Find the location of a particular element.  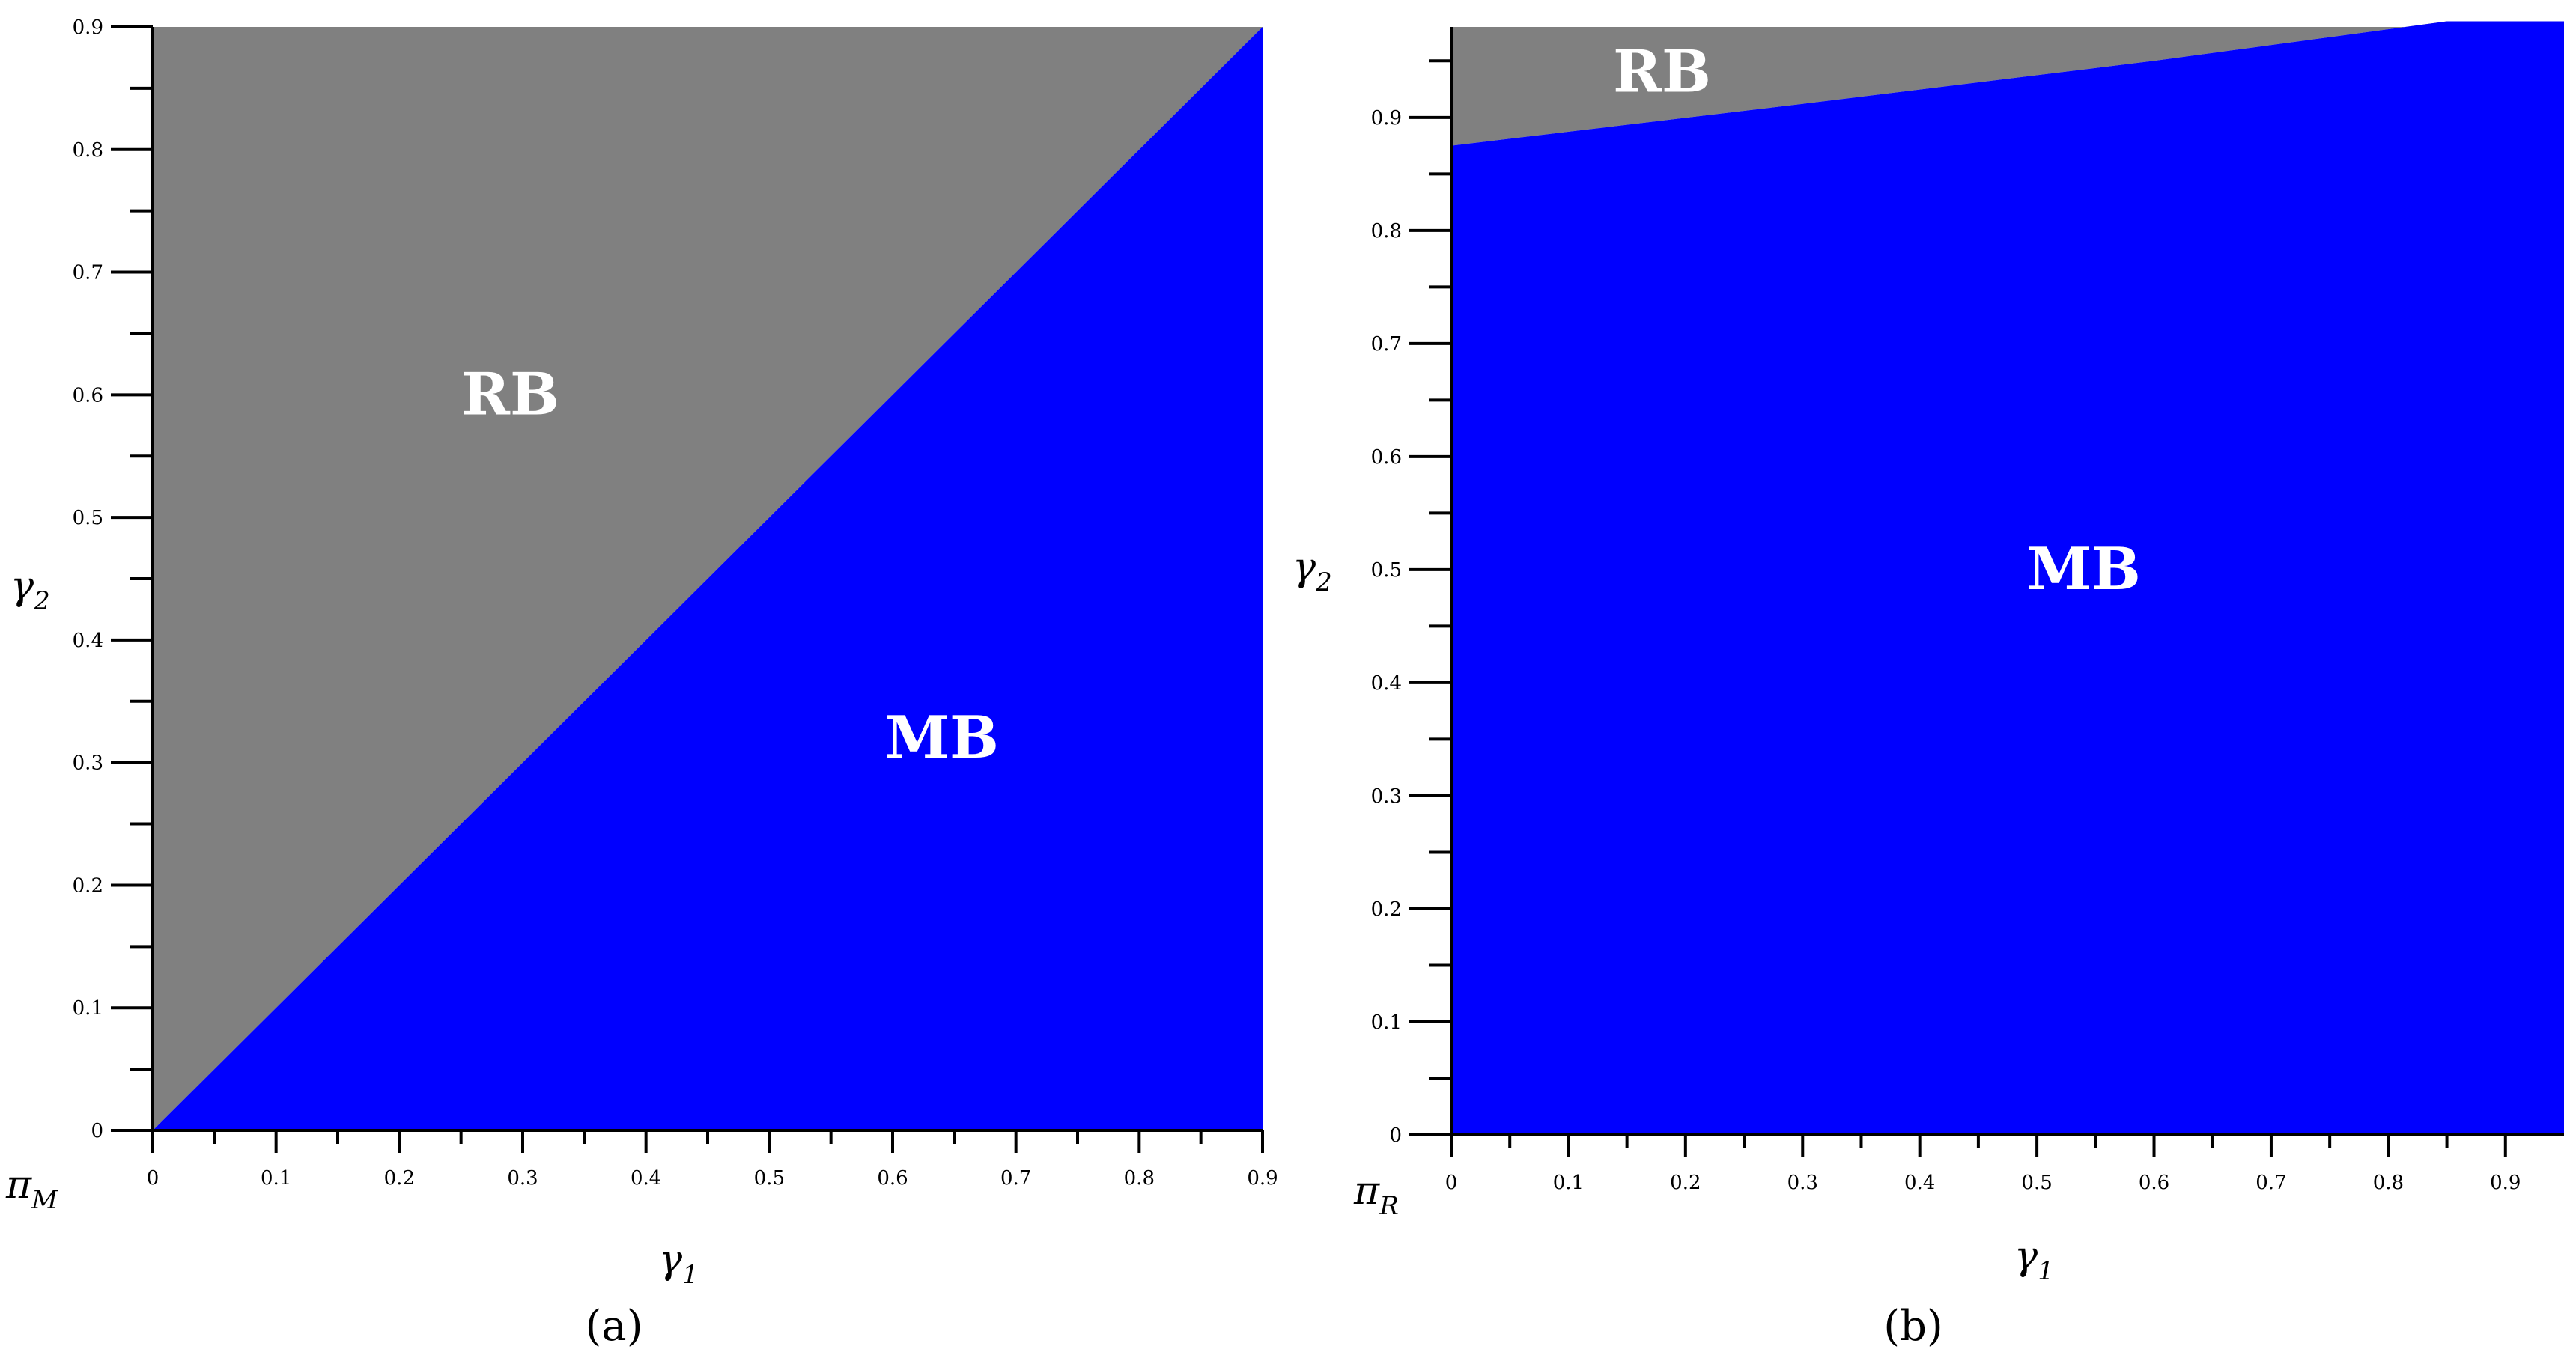

rb-region is located at coordinates (2007, 83).